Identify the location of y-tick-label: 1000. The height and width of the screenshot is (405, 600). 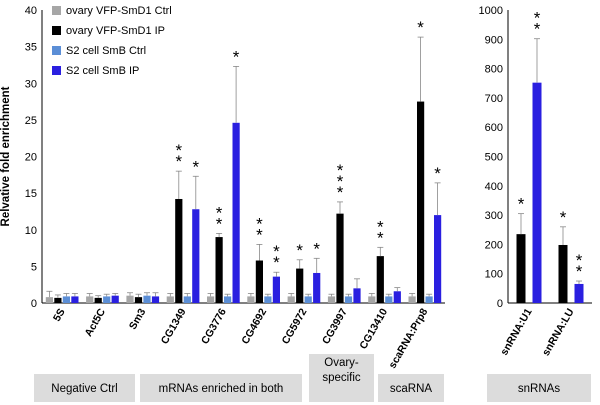
(491, 11).